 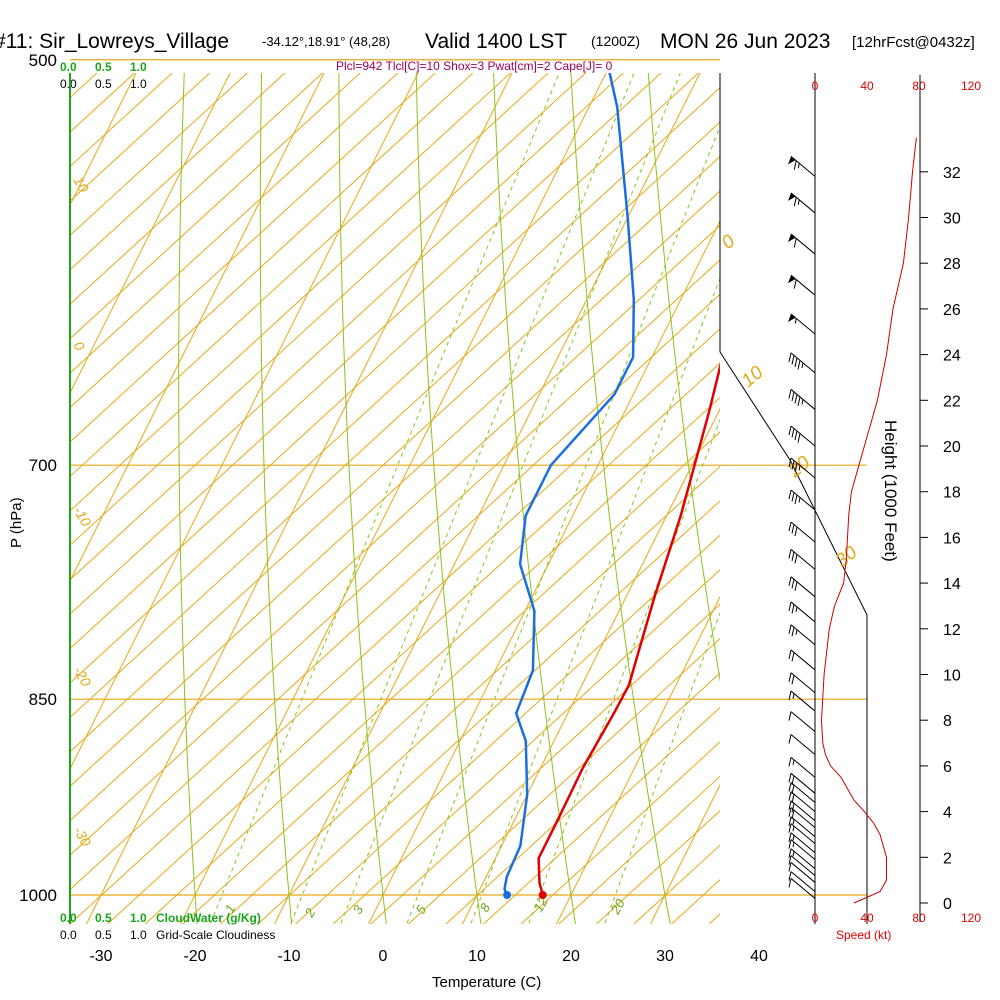 I want to click on cloudwater-tick-top-0: 0.0, so click(x=68, y=67).